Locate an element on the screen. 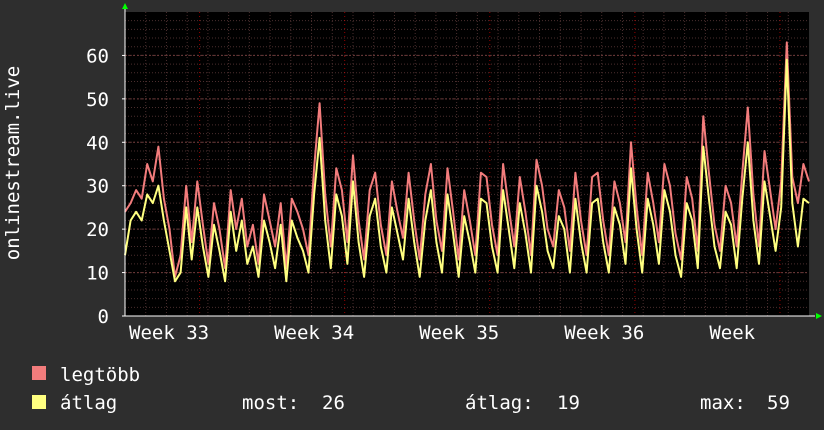 The height and width of the screenshot is (430, 824). stat-now-value: 26 is located at coordinates (333, 403).